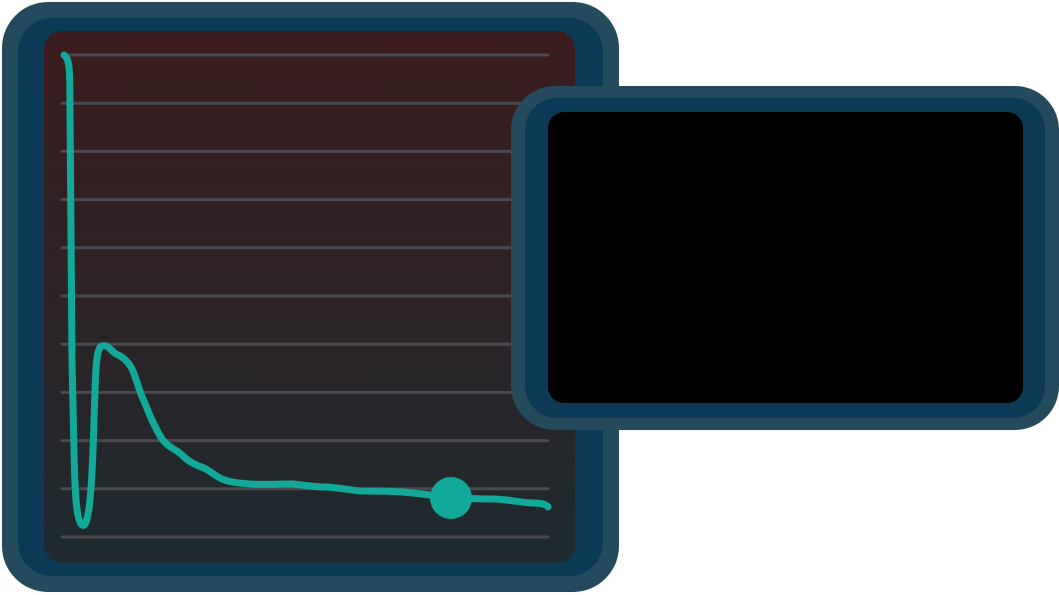 The height and width of the screenshot is (595, 1059). Describe the element at coordinates (451, 498) in the screenshot. I see `playhead-marker` at that location.